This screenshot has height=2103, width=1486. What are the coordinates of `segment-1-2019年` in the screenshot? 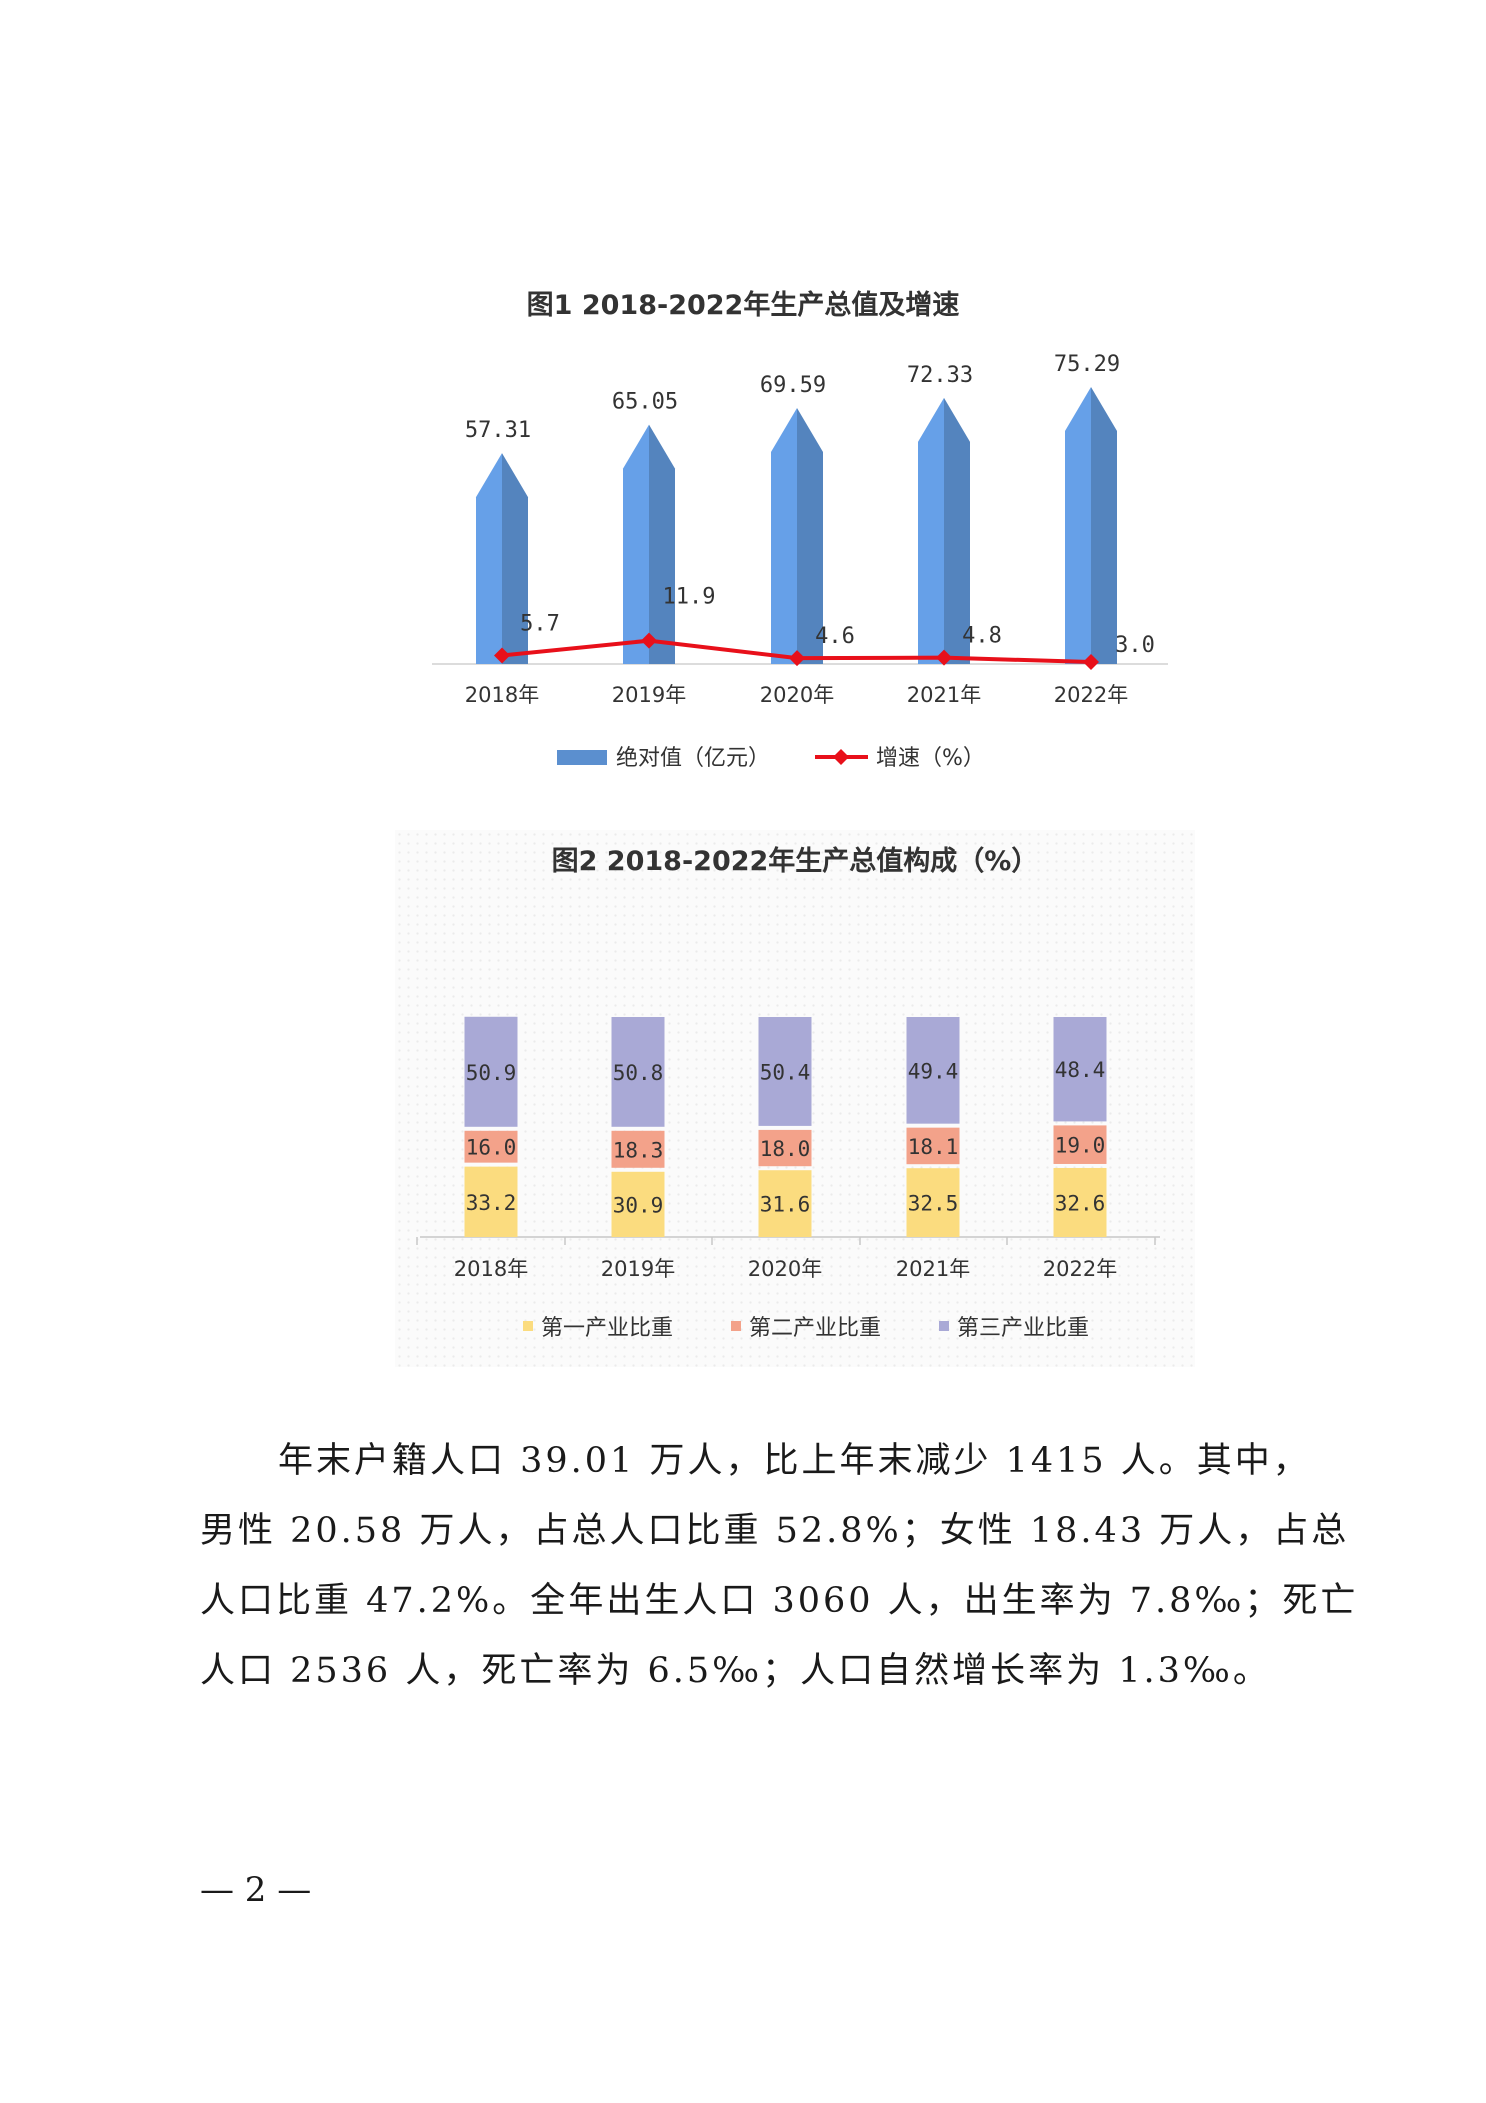 It's located at (638, 1204).